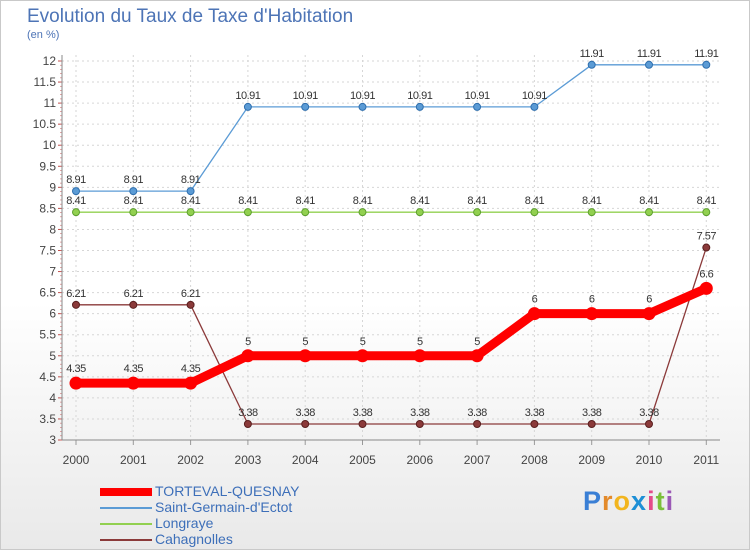  Describe the element at coordinates (52, 356) in the screenshot. I see `y-tick-label: 5` at that location.